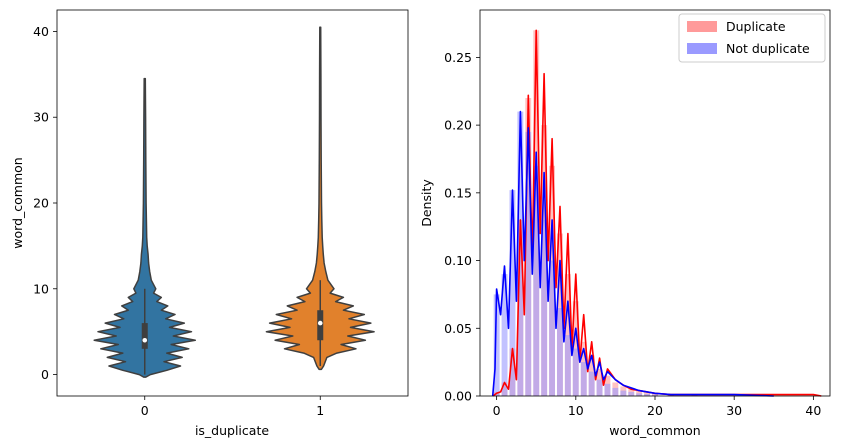  I want to click on x-tick-label: 30, so click(734, 410).